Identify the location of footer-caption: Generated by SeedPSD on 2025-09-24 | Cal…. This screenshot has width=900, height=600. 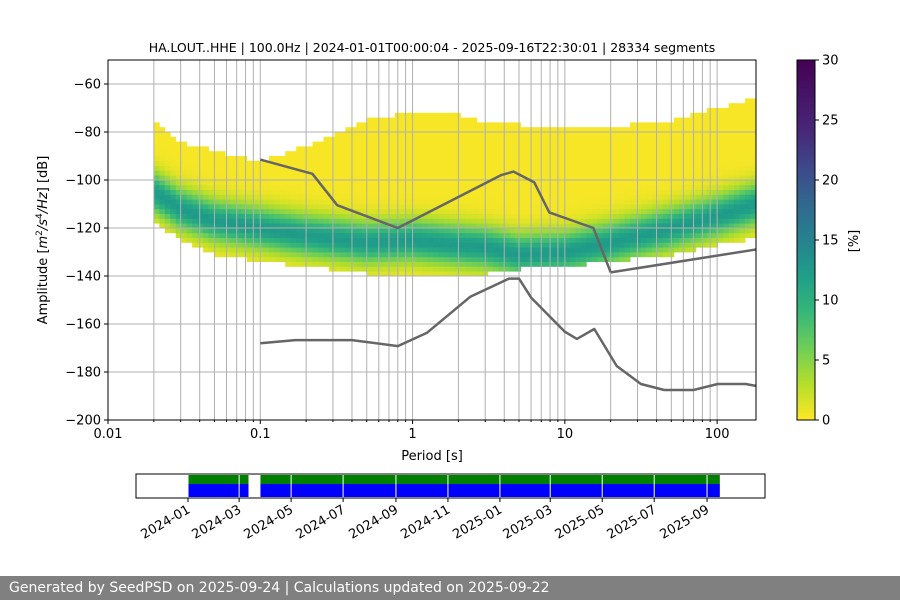
(450, 588).